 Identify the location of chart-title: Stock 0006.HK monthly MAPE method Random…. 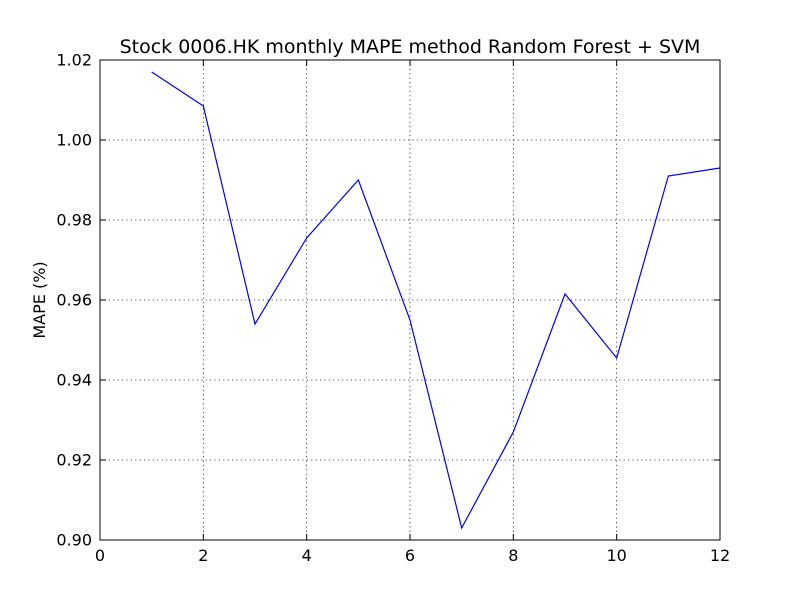
(410, 47).